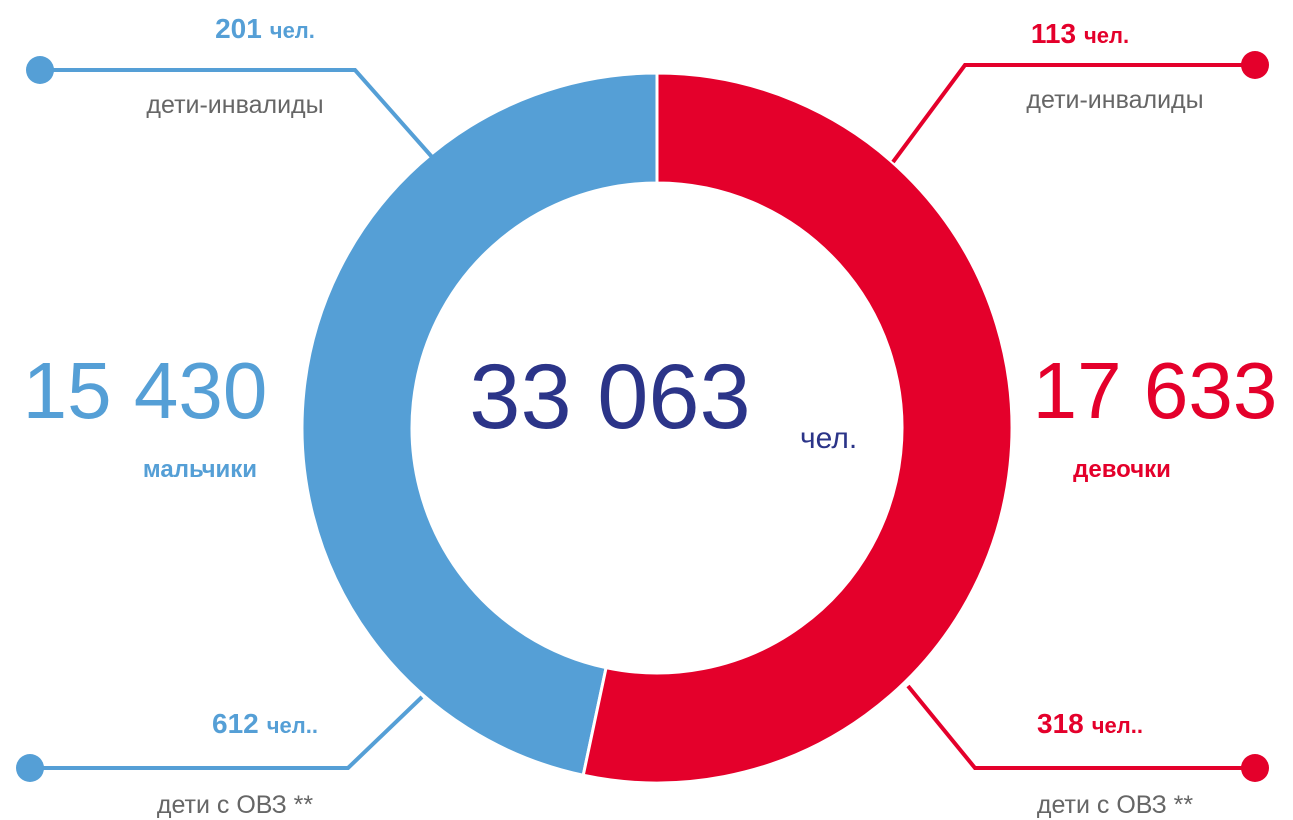 The height and width of the screenshot is (820, 1293). I want to click on total-value: 33 063, so click(609, 397).